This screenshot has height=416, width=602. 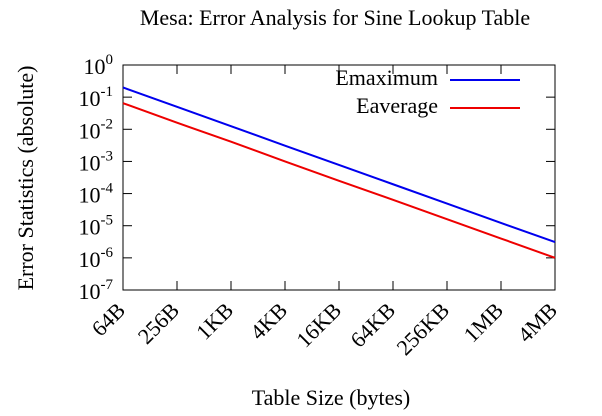 What do you see at coordinates (96, 98) in the screenshot?
I see `y-tick-label: 10⁻¹` at bounding box center [96, 98].